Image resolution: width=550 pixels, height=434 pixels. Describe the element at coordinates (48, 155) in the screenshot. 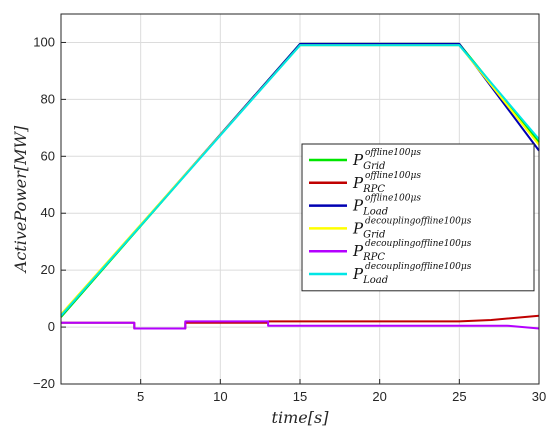

I see `y-tick-label: 60` at that location.